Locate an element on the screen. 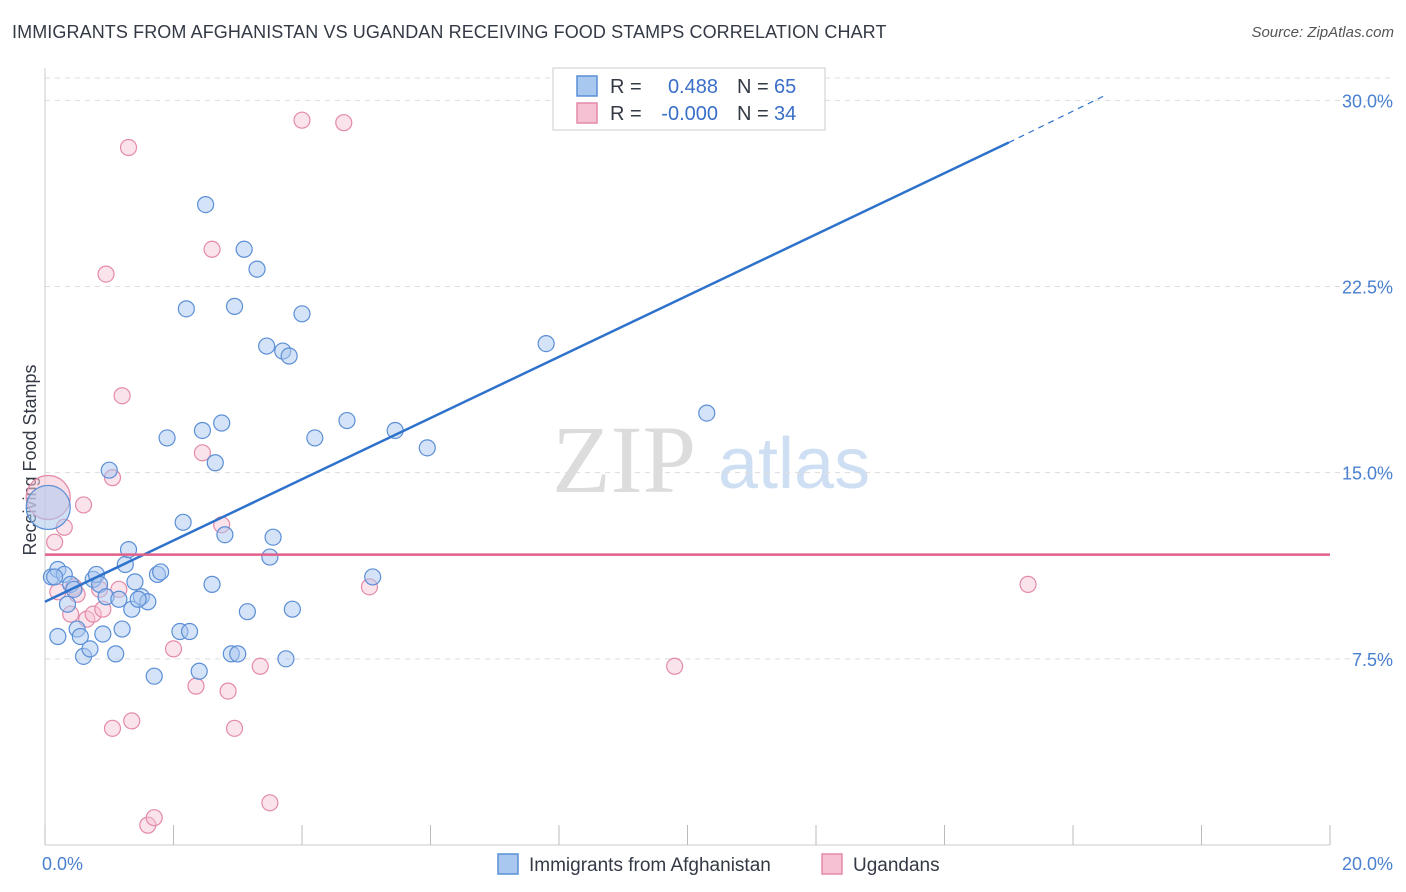  legend-n-label-1: N = is located at coordinates (753, 87).